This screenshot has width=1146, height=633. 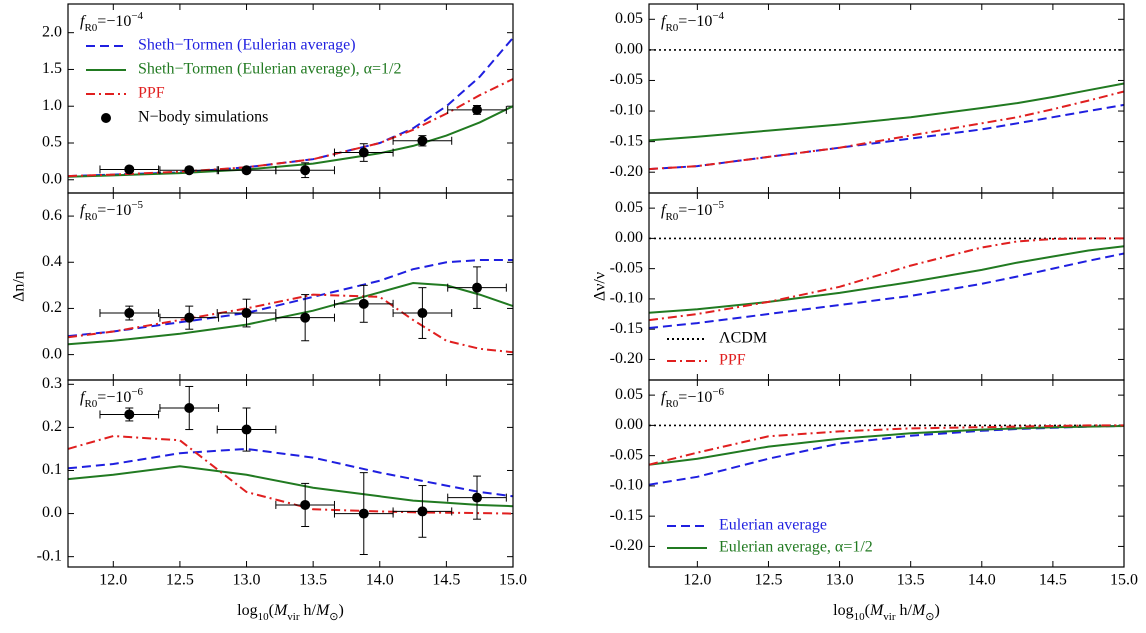 I want to click on y-tick-label: 0.6, so click(x=52, y=215).